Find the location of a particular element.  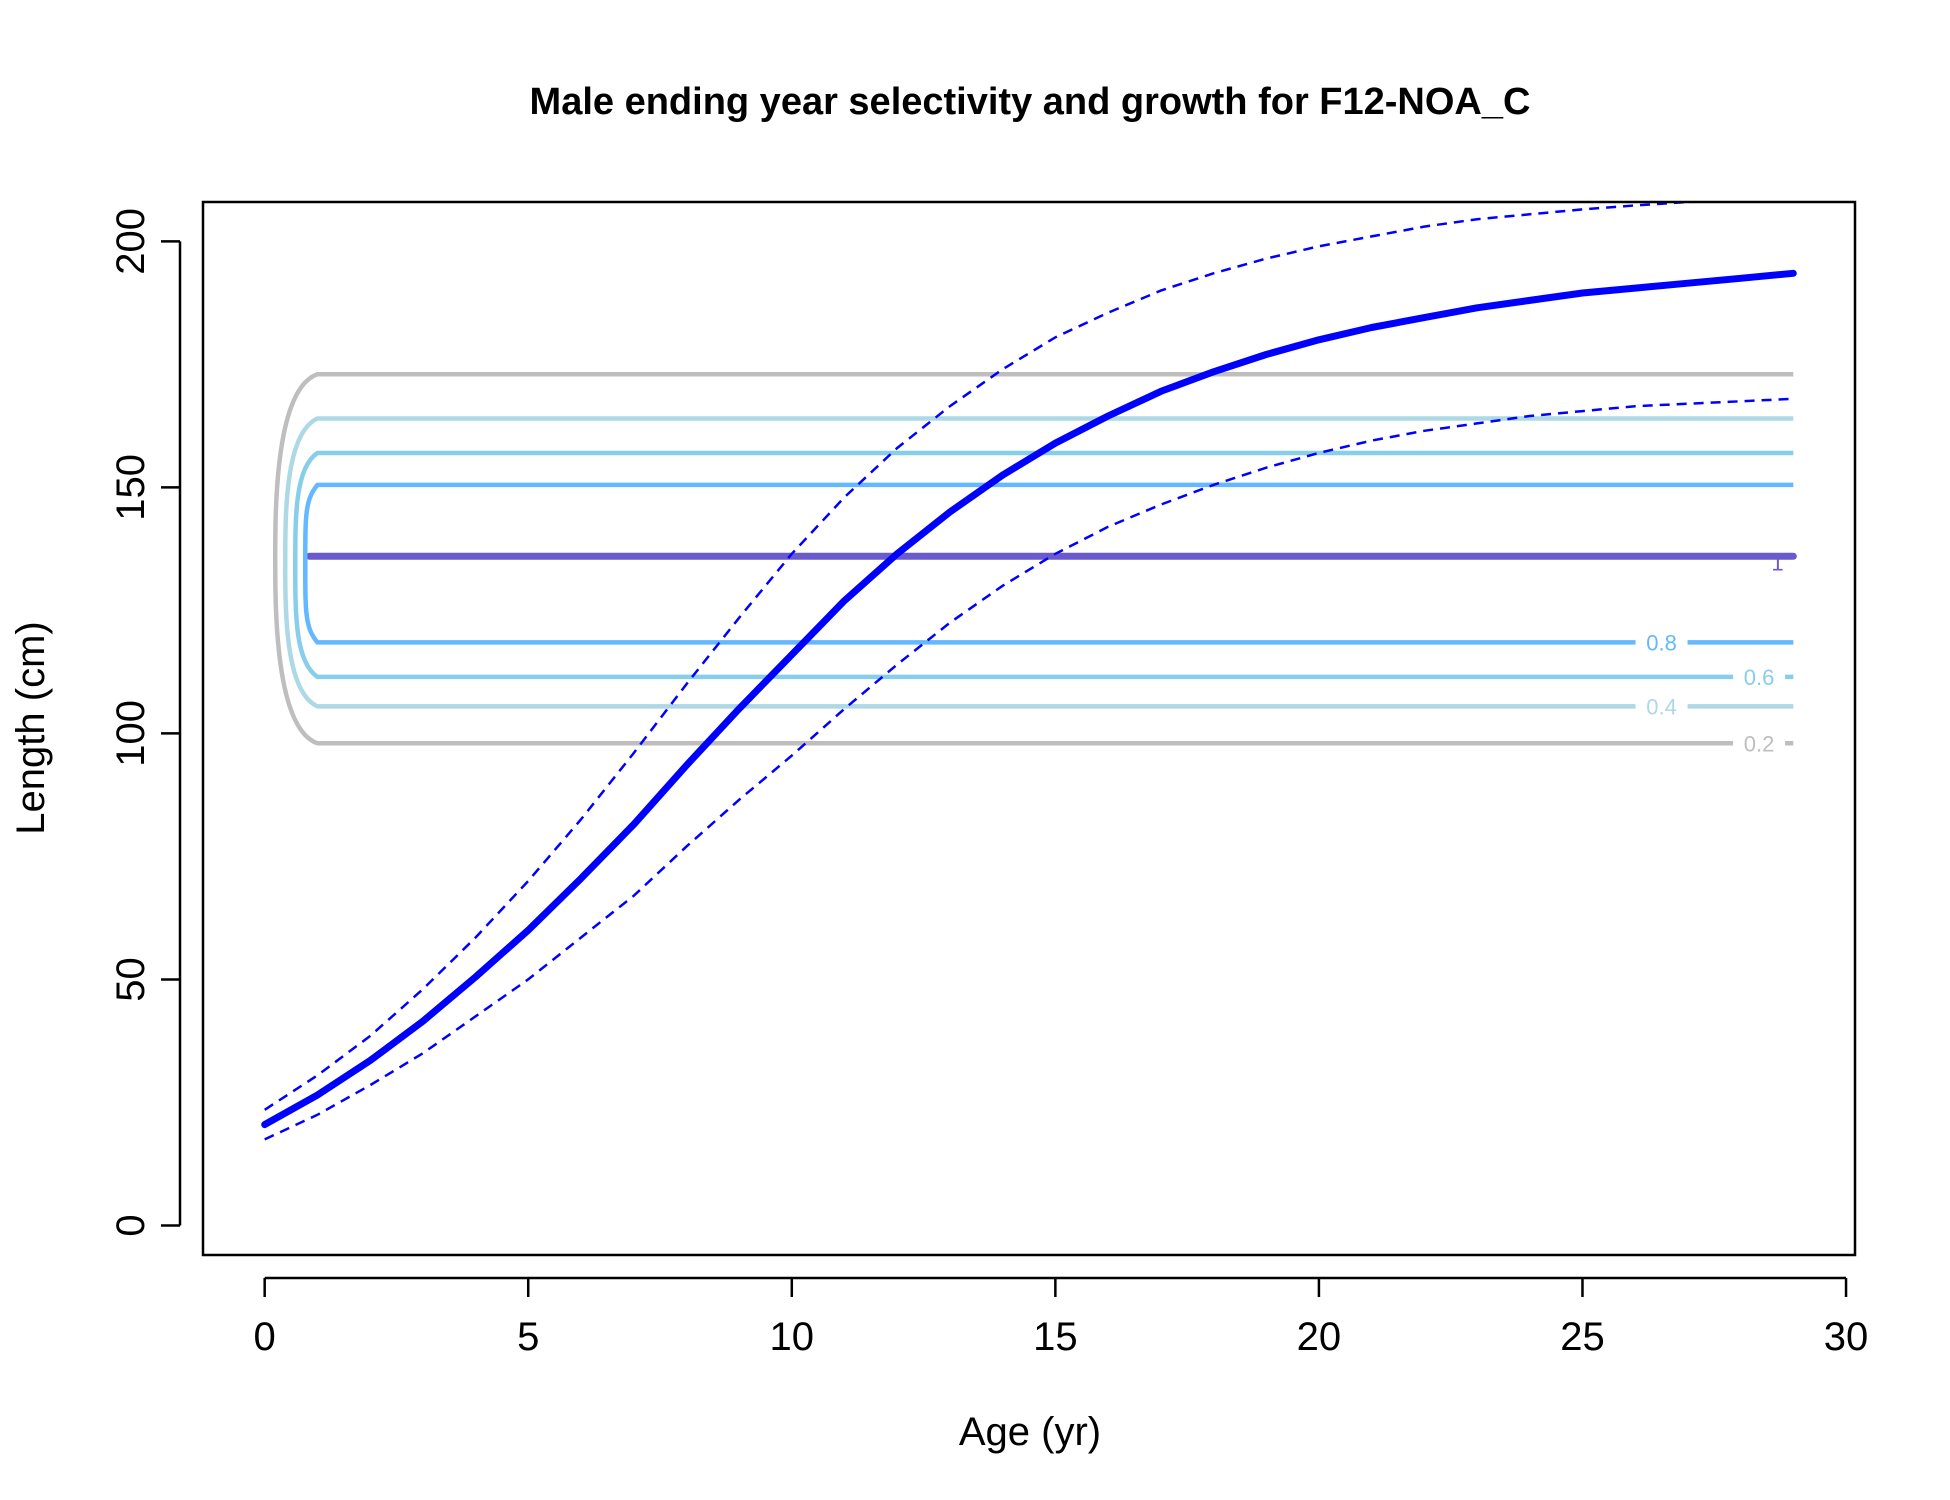

contour-0-2-label-bg is located at coordinates (1759, 743).